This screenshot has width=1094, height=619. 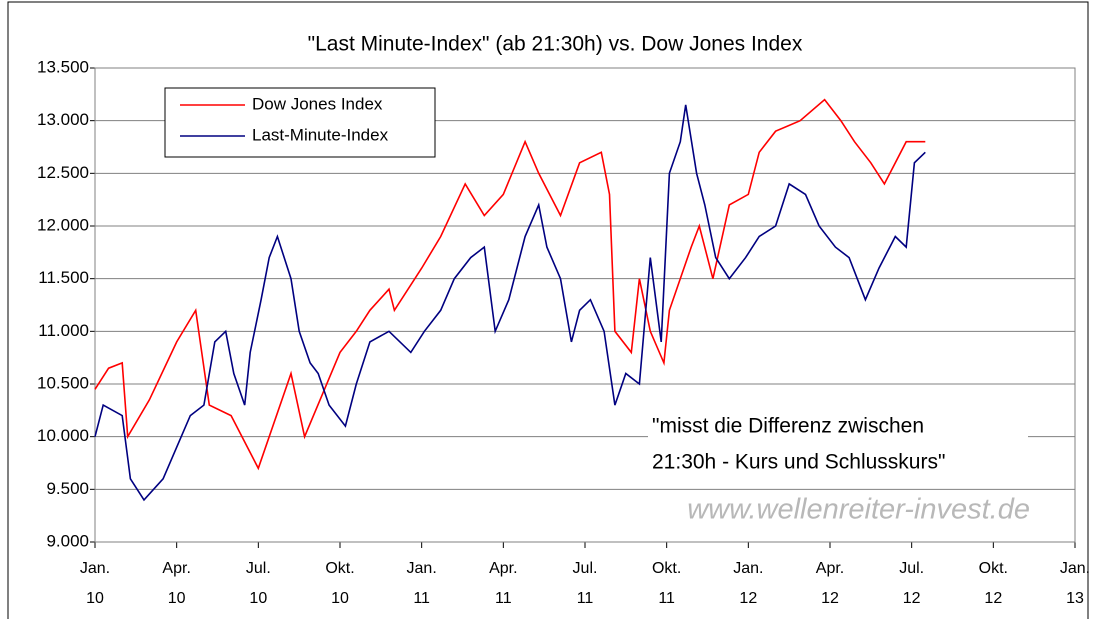 What do you see at coordinates (340, 583) in the screenshot?
I see `x-tick-label: Okt. 10` at bounding box center [340, 583].